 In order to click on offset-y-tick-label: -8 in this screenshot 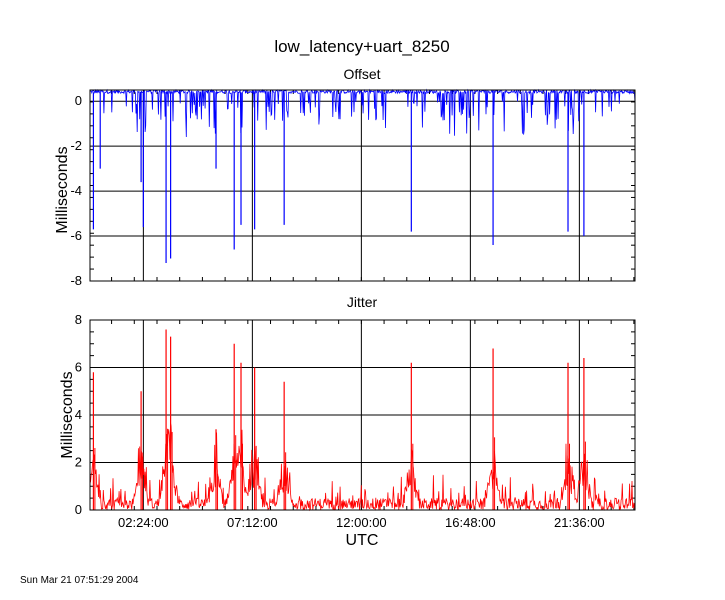, I will do `click(76, 280)`.